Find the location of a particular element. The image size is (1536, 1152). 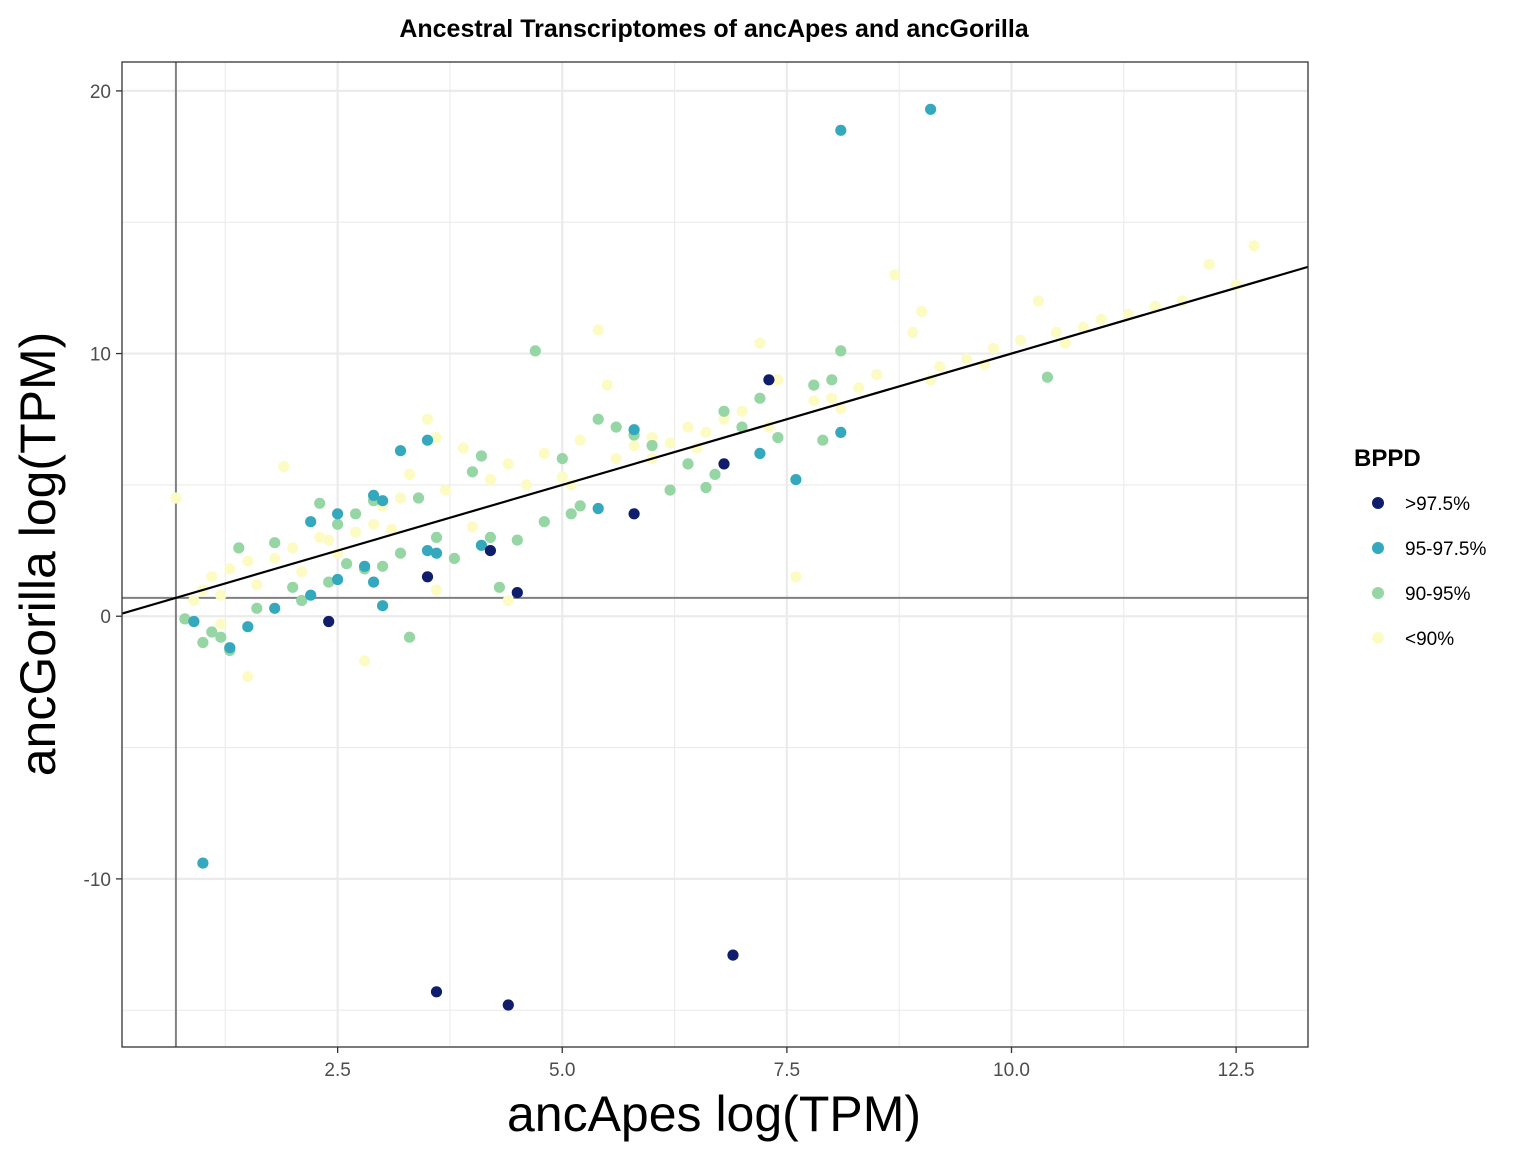

legend-title: BPPD is located at coordinates (1387, 458).